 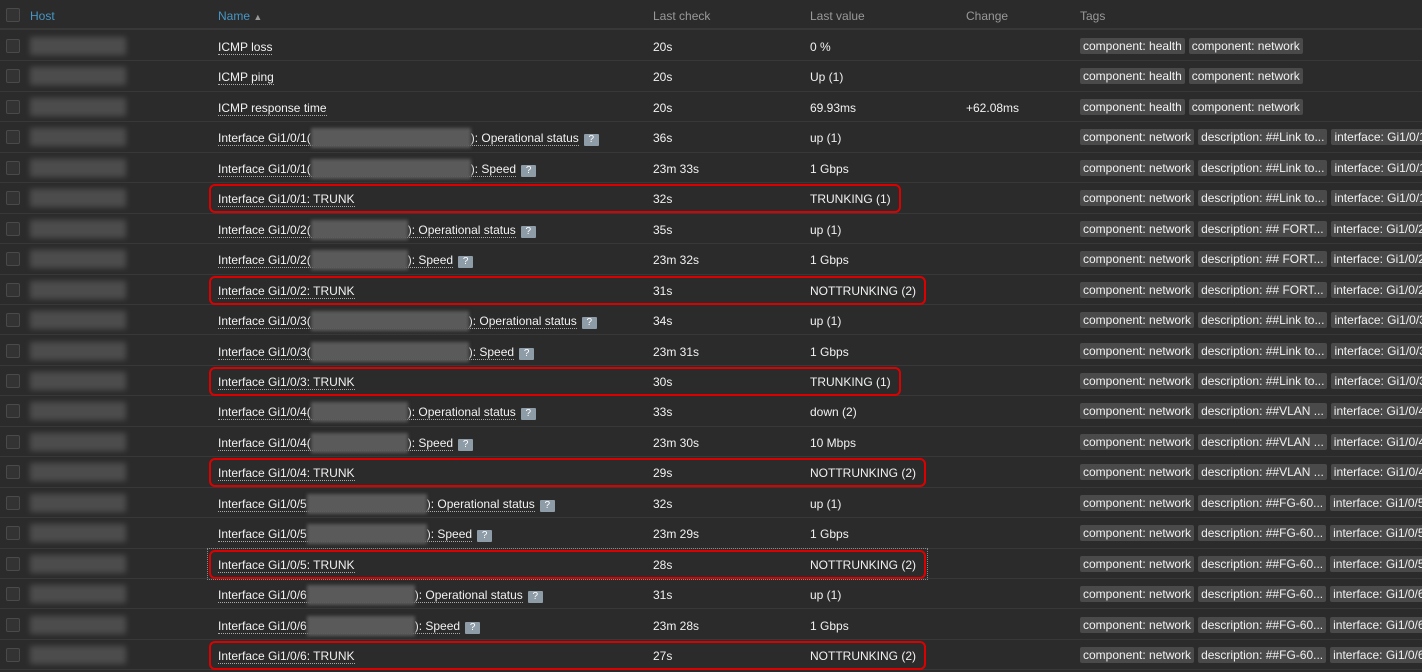 I want to click on last-value: 10 Mbps, so click(x=833, y=442).